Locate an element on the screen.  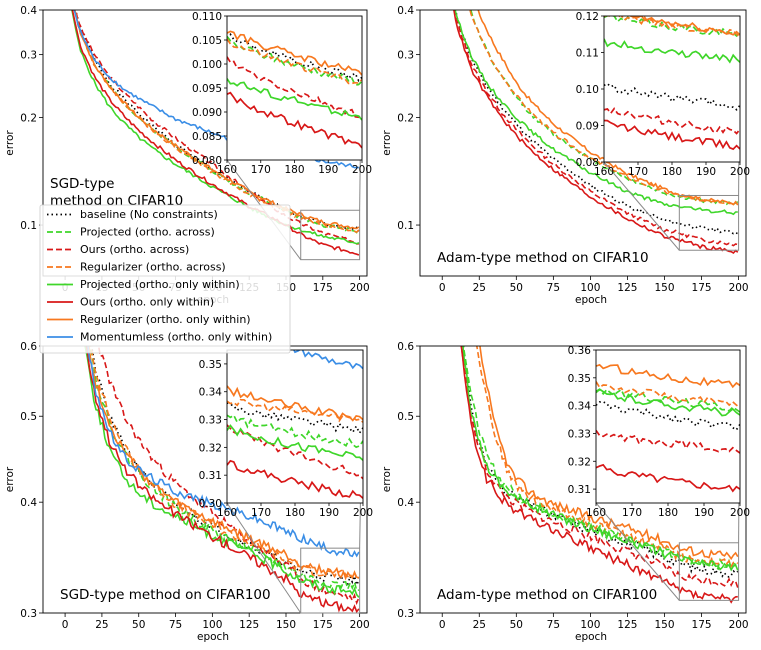
inset-y-tick-label: 0.35 is located at coordinates (210, 365).